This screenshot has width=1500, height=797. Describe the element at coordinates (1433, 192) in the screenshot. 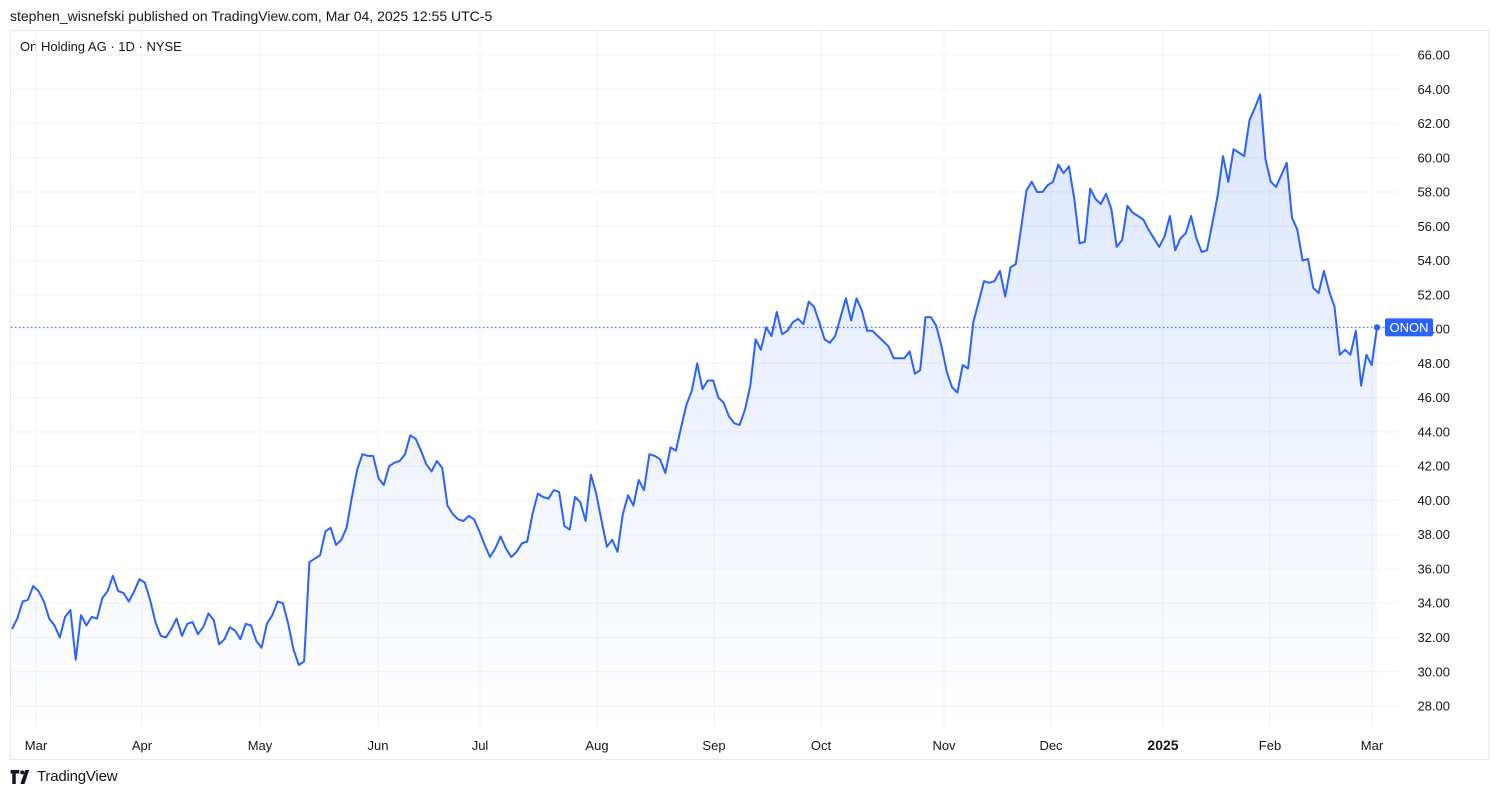

I see `y-tick-label: 58.00` at that location.